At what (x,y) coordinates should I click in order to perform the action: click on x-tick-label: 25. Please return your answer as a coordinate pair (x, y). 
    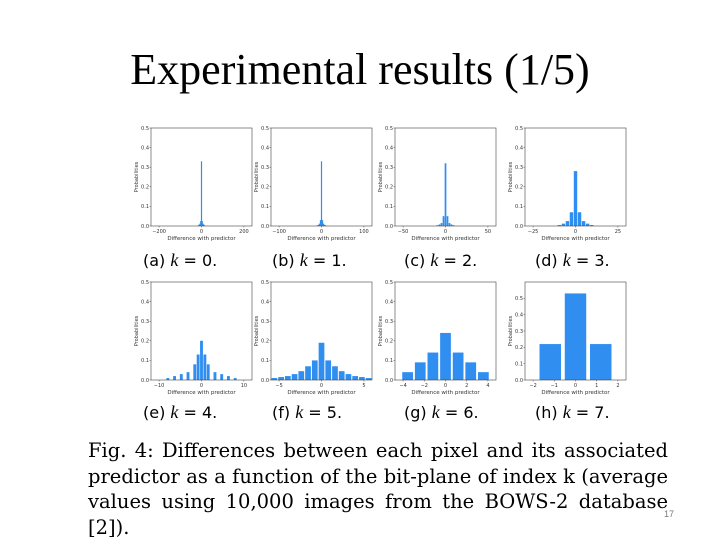
    Looking at the image, I should click on (618, 232).